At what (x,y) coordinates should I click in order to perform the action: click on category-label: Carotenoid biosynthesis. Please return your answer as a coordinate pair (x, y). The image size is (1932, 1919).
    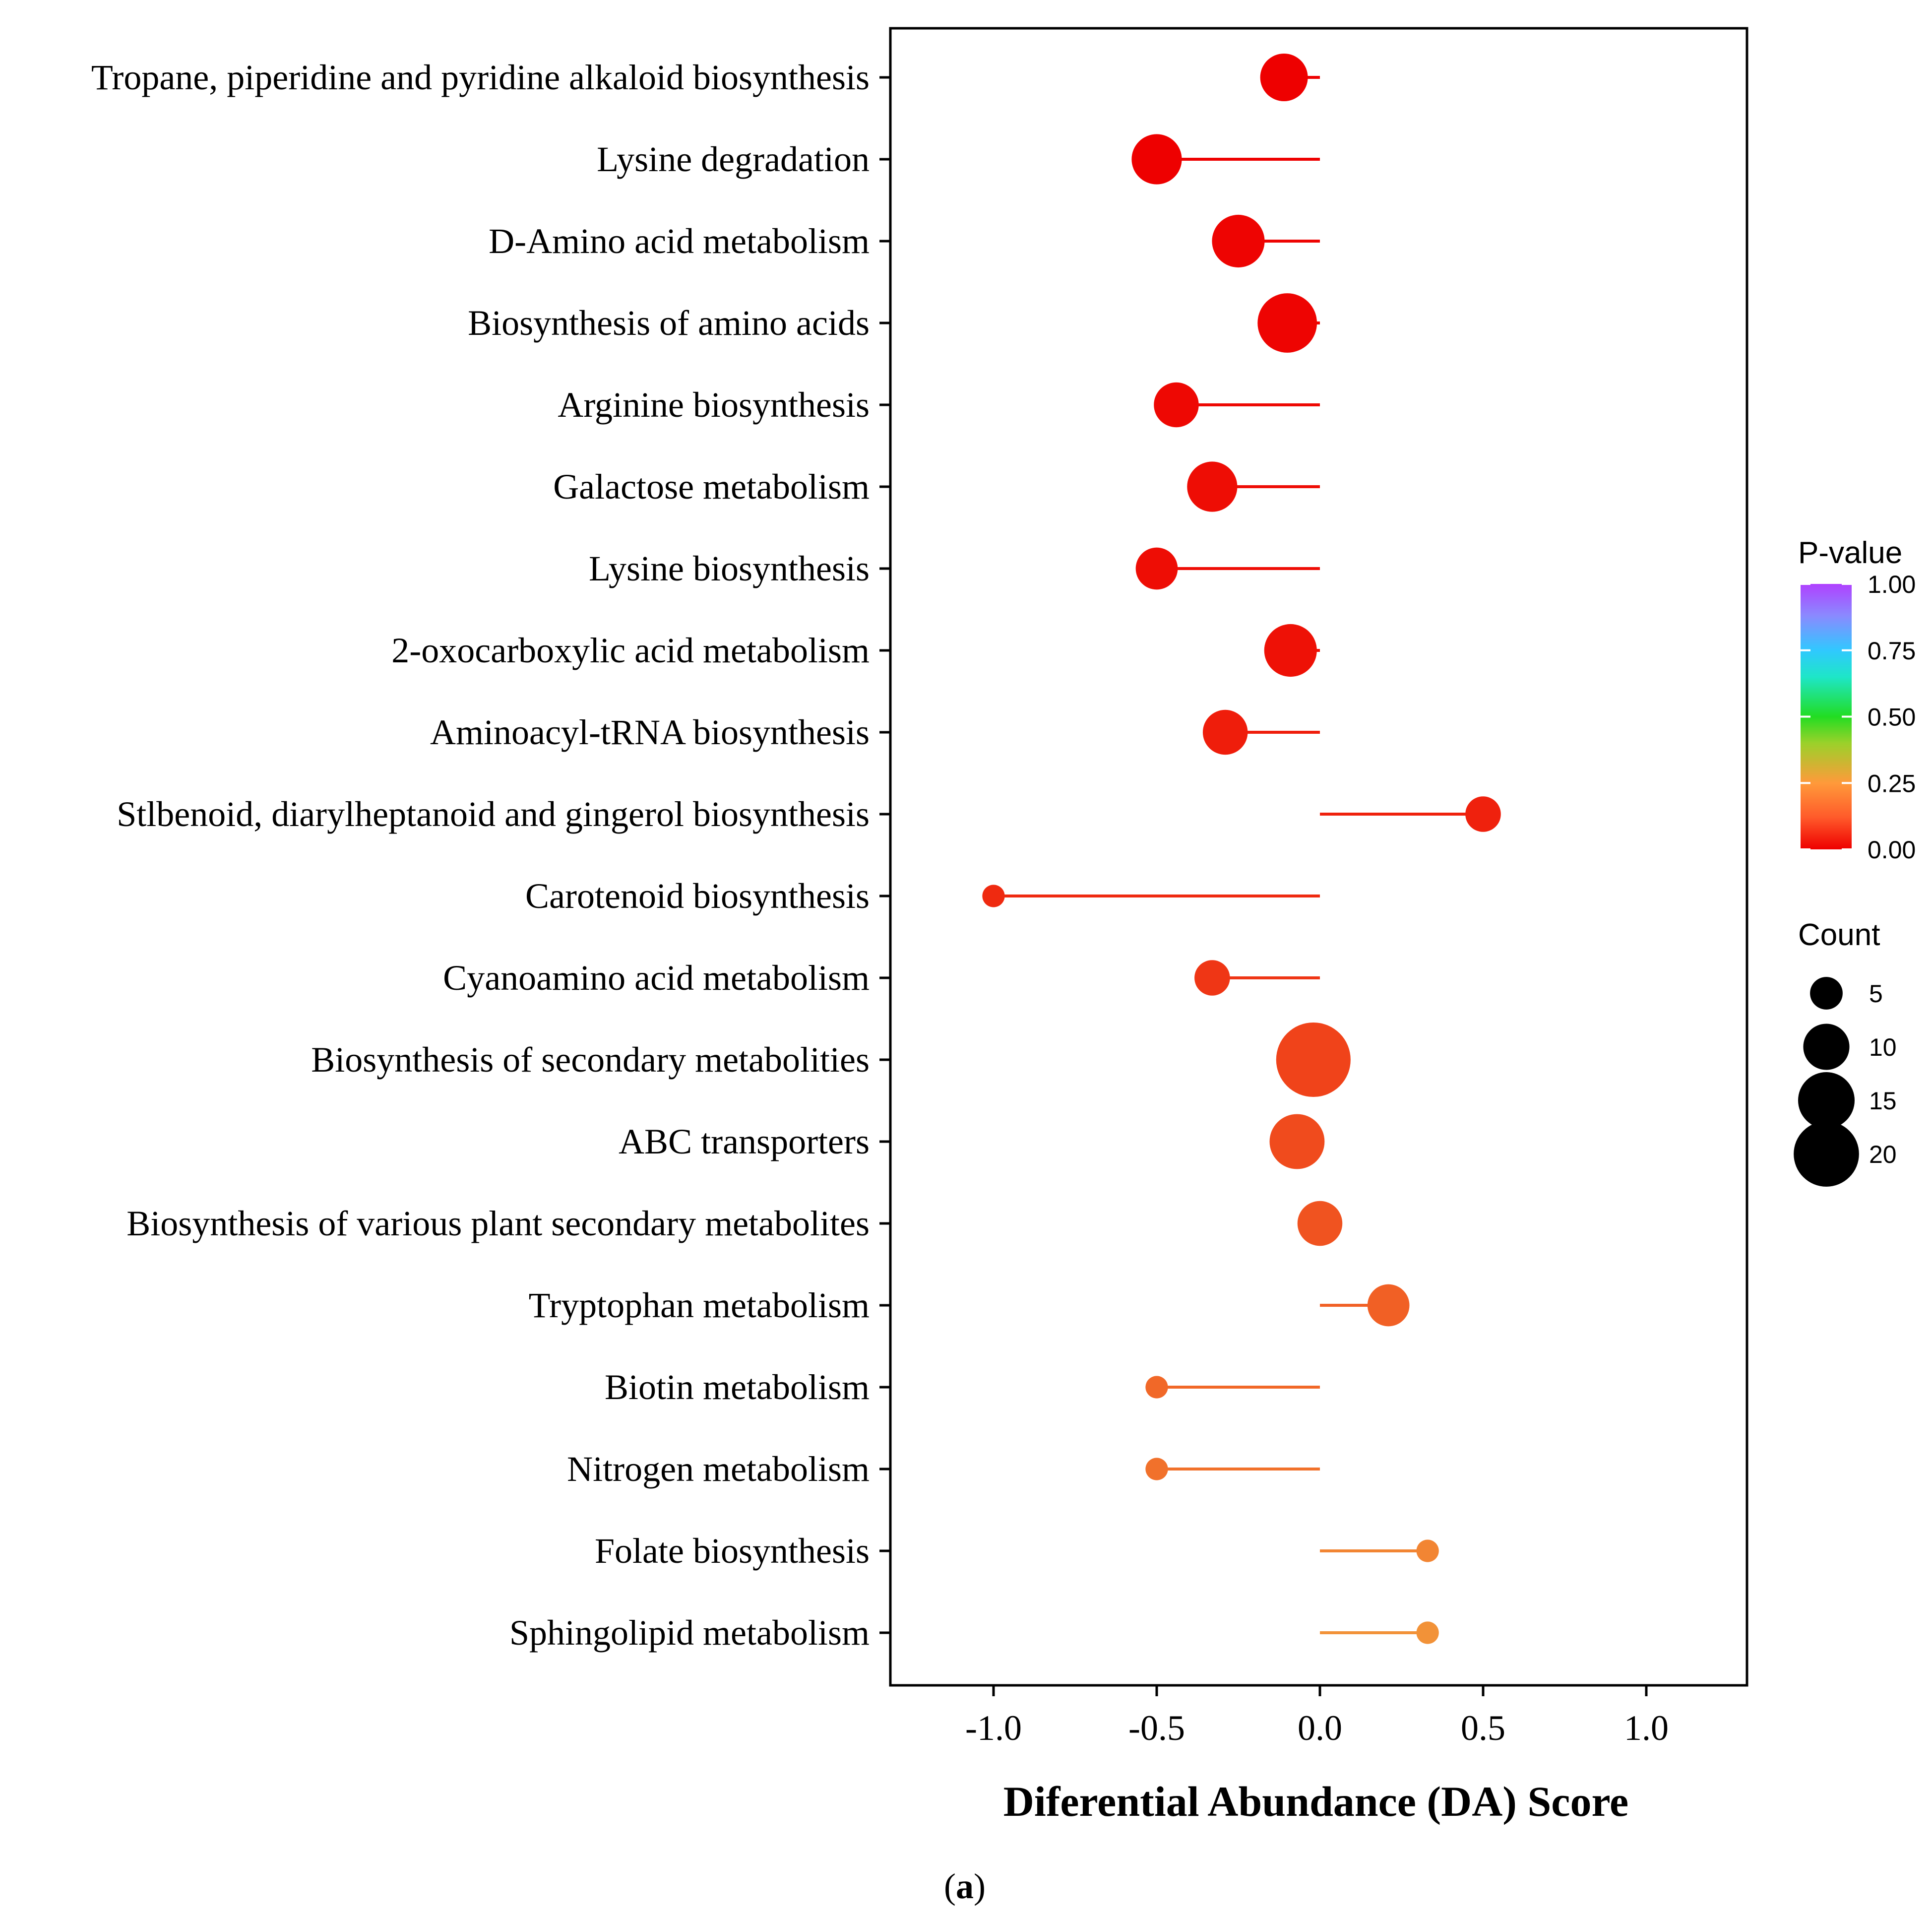
    Looking at the image, I should click on (697, 896).